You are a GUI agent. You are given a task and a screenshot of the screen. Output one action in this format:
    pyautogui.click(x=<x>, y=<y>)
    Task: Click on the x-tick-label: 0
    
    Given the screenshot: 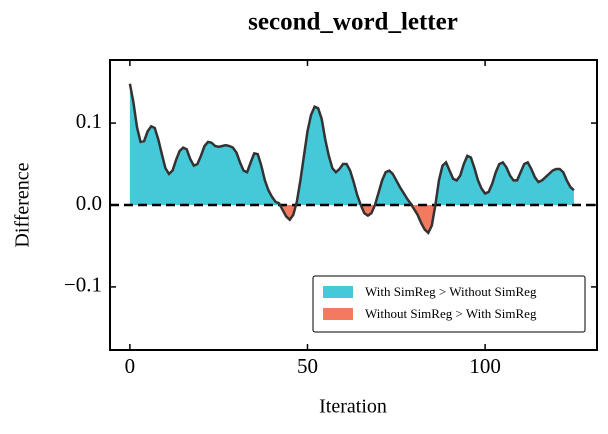 What is the action you would take?
    pyautogui.click(x=130, y=366)
    